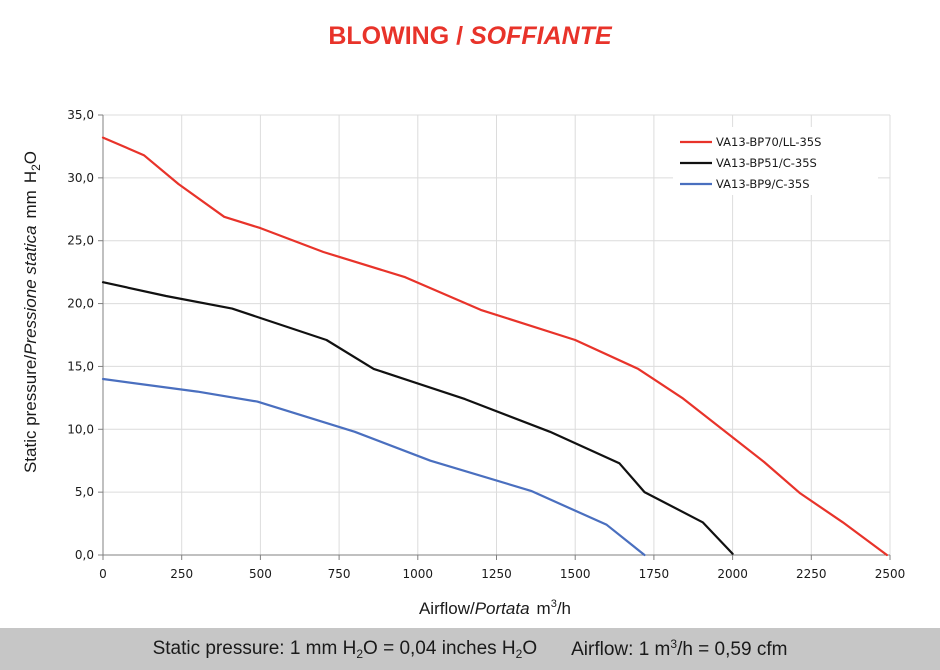 Image resolution: width=940 pixels, height=670 pixels. What do you see at coordinates (890, 574) in the screenshot?
I see `x-tick-label: 2500` at bounding box center [890, 574].